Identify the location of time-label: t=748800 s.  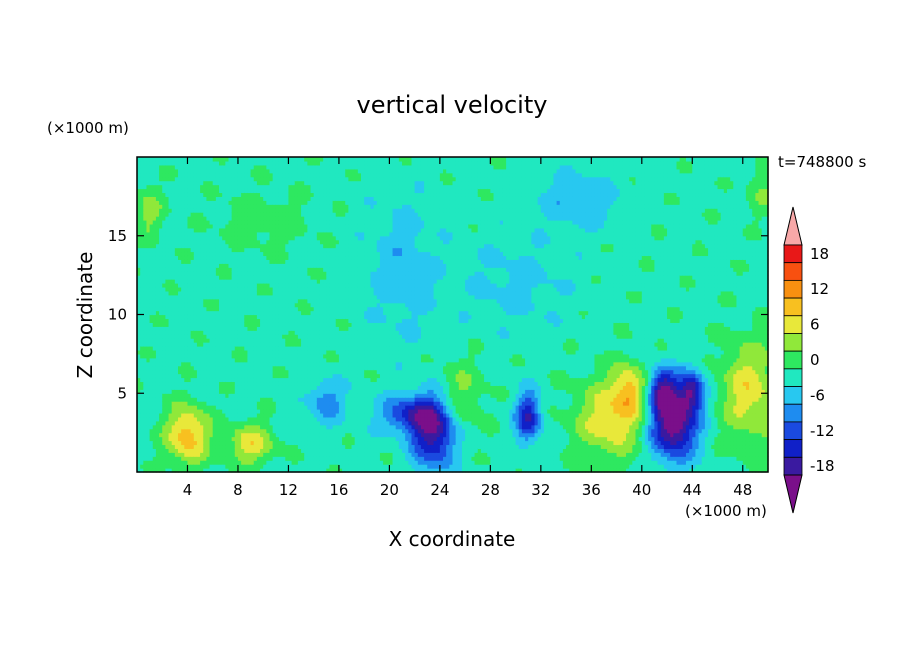
(822, 162).